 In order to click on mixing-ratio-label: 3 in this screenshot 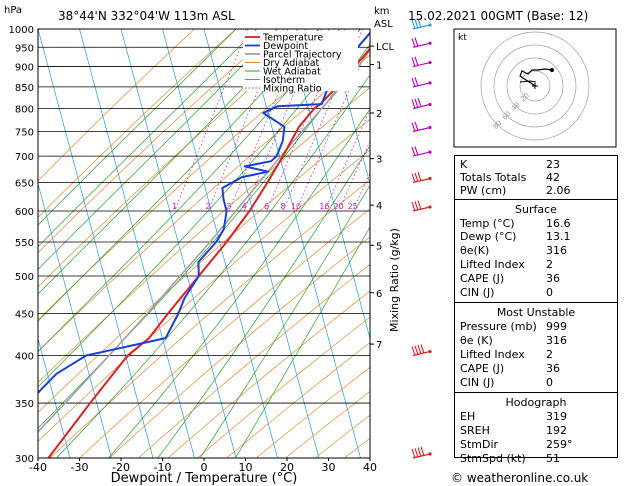, I will do `click(228, 206)`.